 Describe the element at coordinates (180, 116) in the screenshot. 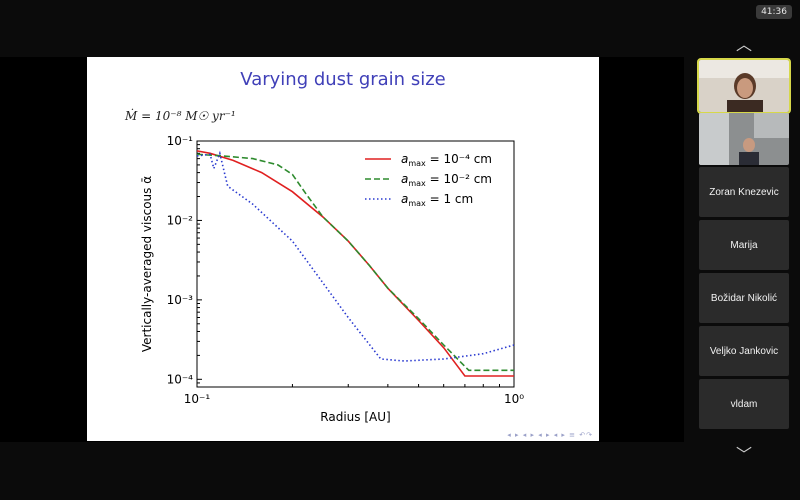

I see `accretion-rate-label: Ṁ = 10⁻⁸ M☉ yr⁻¹` at that location.